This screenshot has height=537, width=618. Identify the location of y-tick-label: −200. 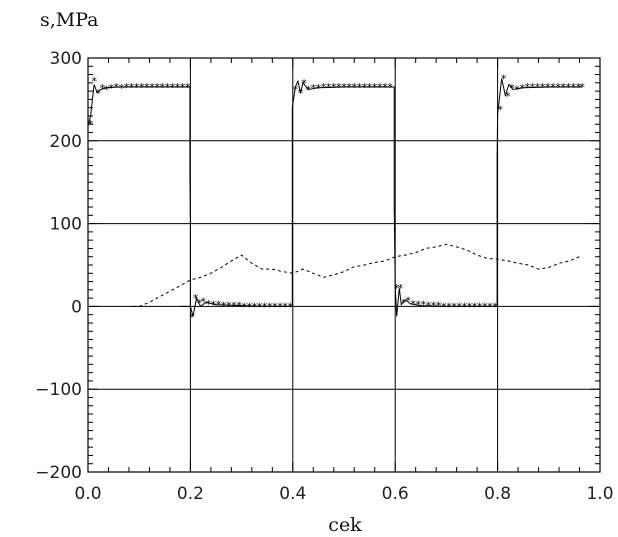
(58, 473).